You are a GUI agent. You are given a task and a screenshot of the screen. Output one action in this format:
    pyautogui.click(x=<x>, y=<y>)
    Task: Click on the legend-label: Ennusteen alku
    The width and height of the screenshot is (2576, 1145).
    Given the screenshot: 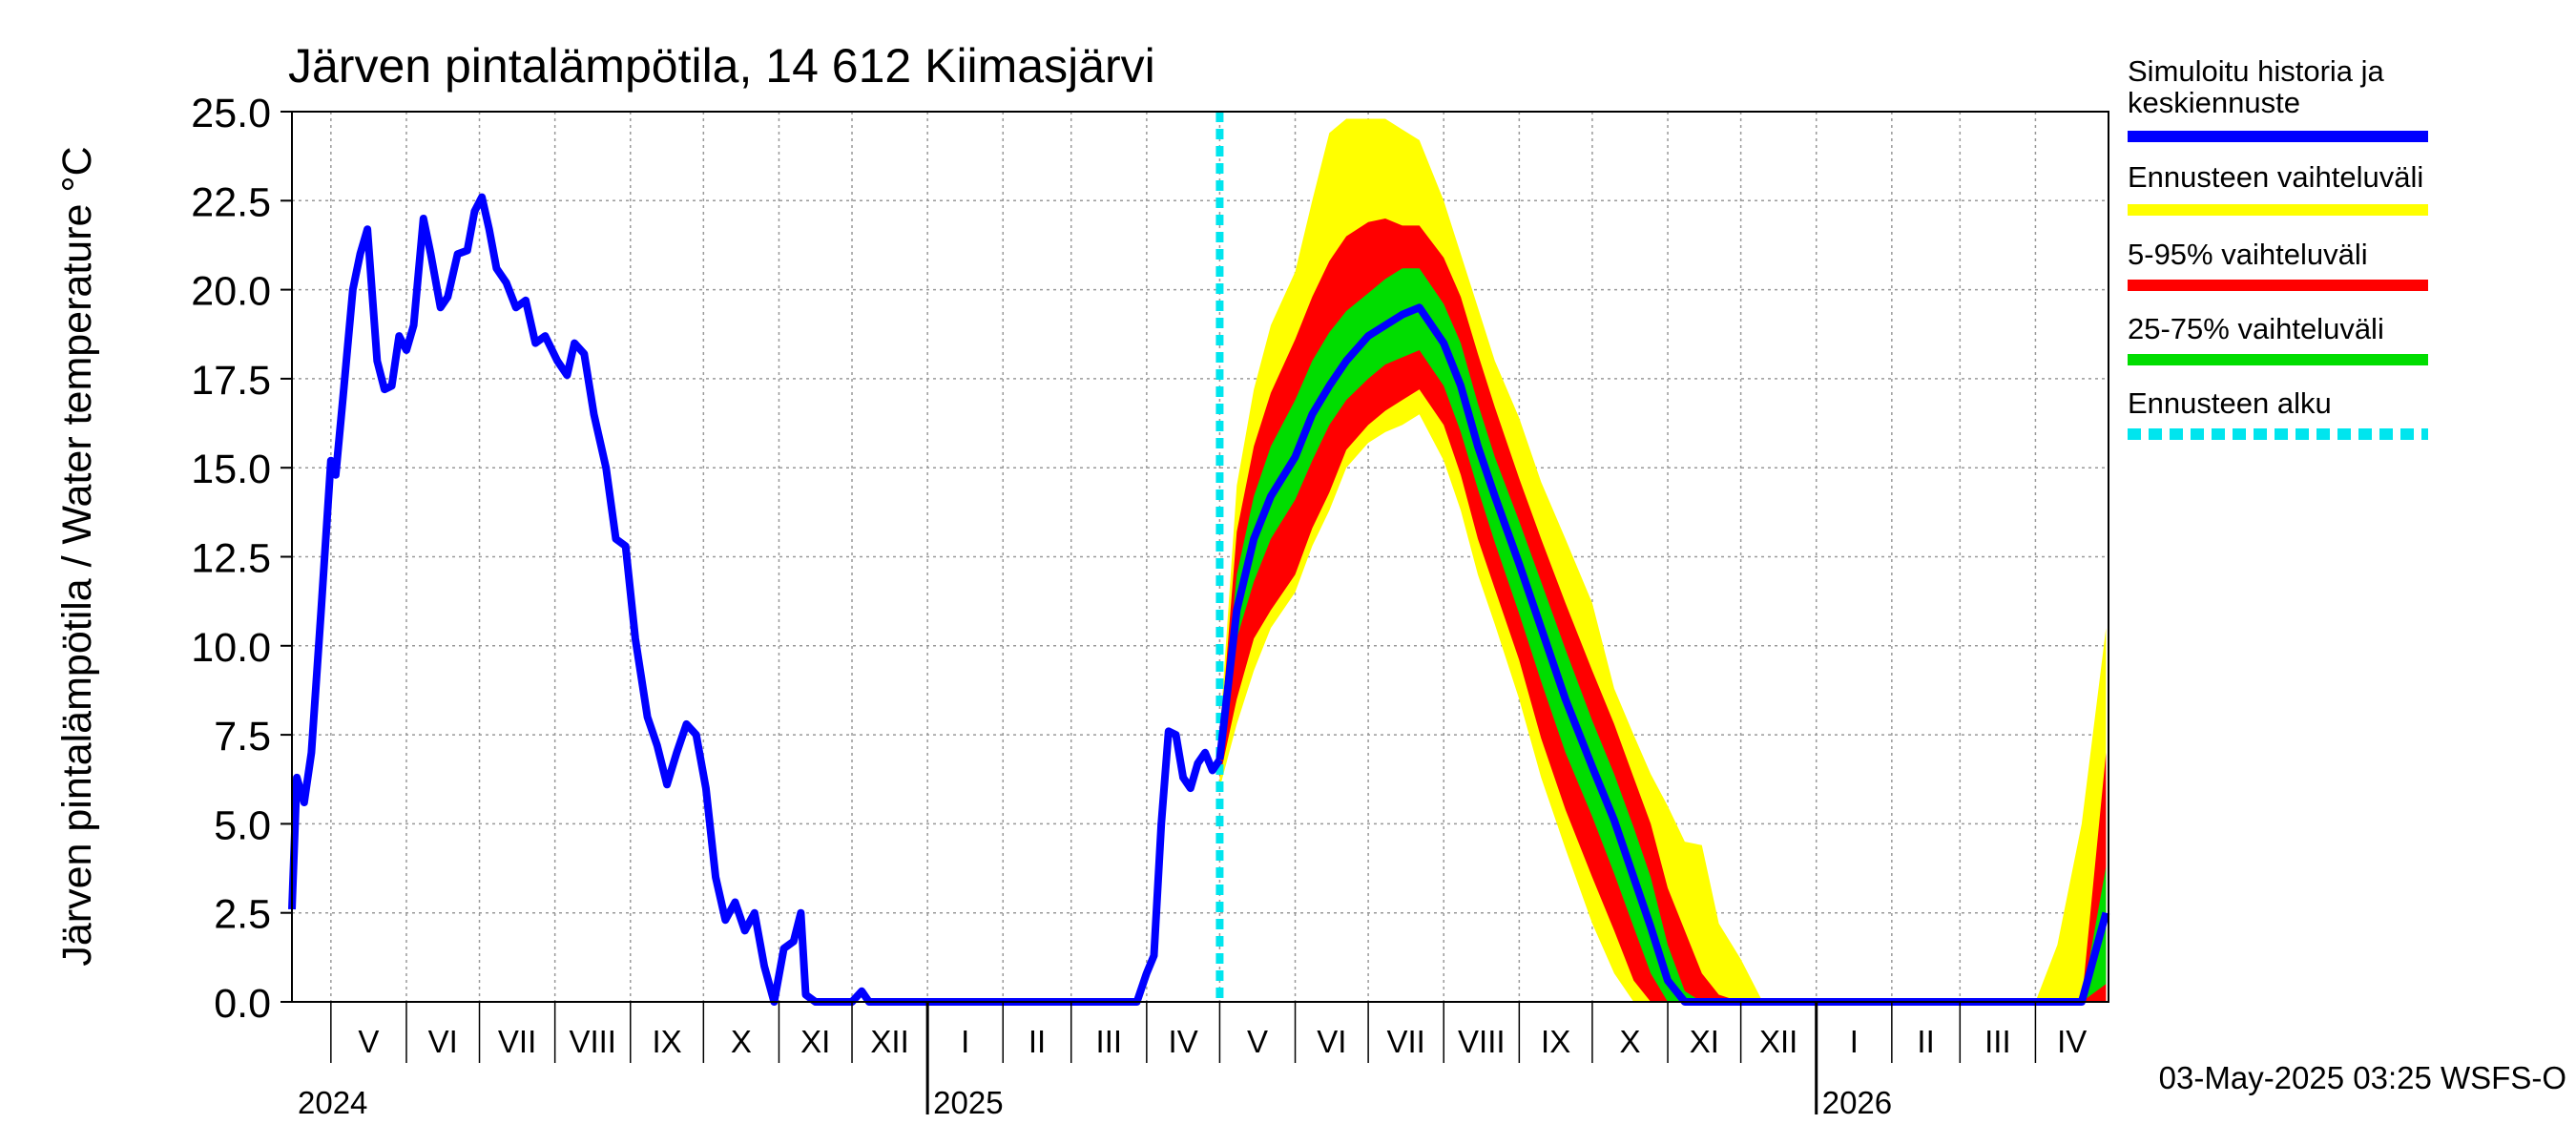 What is the action you would take?
    pyautogui.click(x=2230, y=403)
    